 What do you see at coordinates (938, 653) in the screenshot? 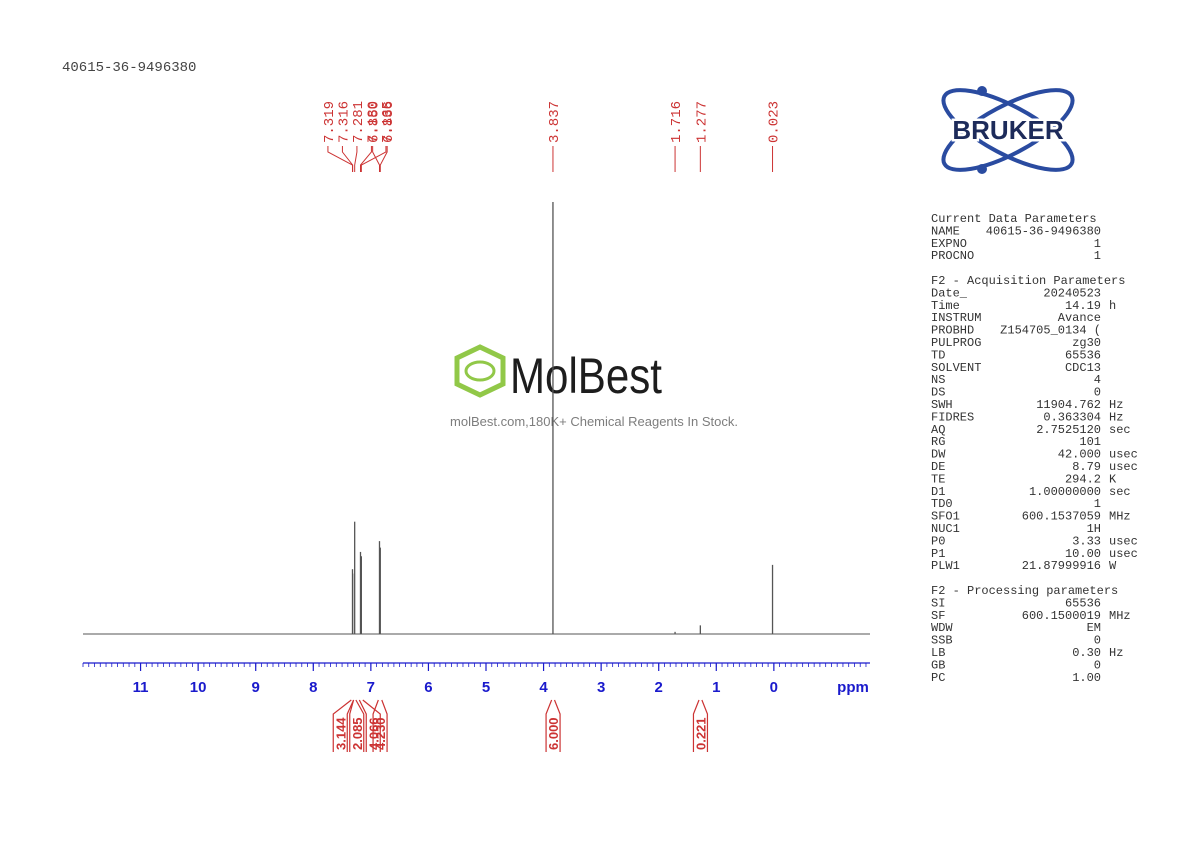
I see `param-name: LB` at bounding box center [938, 653].